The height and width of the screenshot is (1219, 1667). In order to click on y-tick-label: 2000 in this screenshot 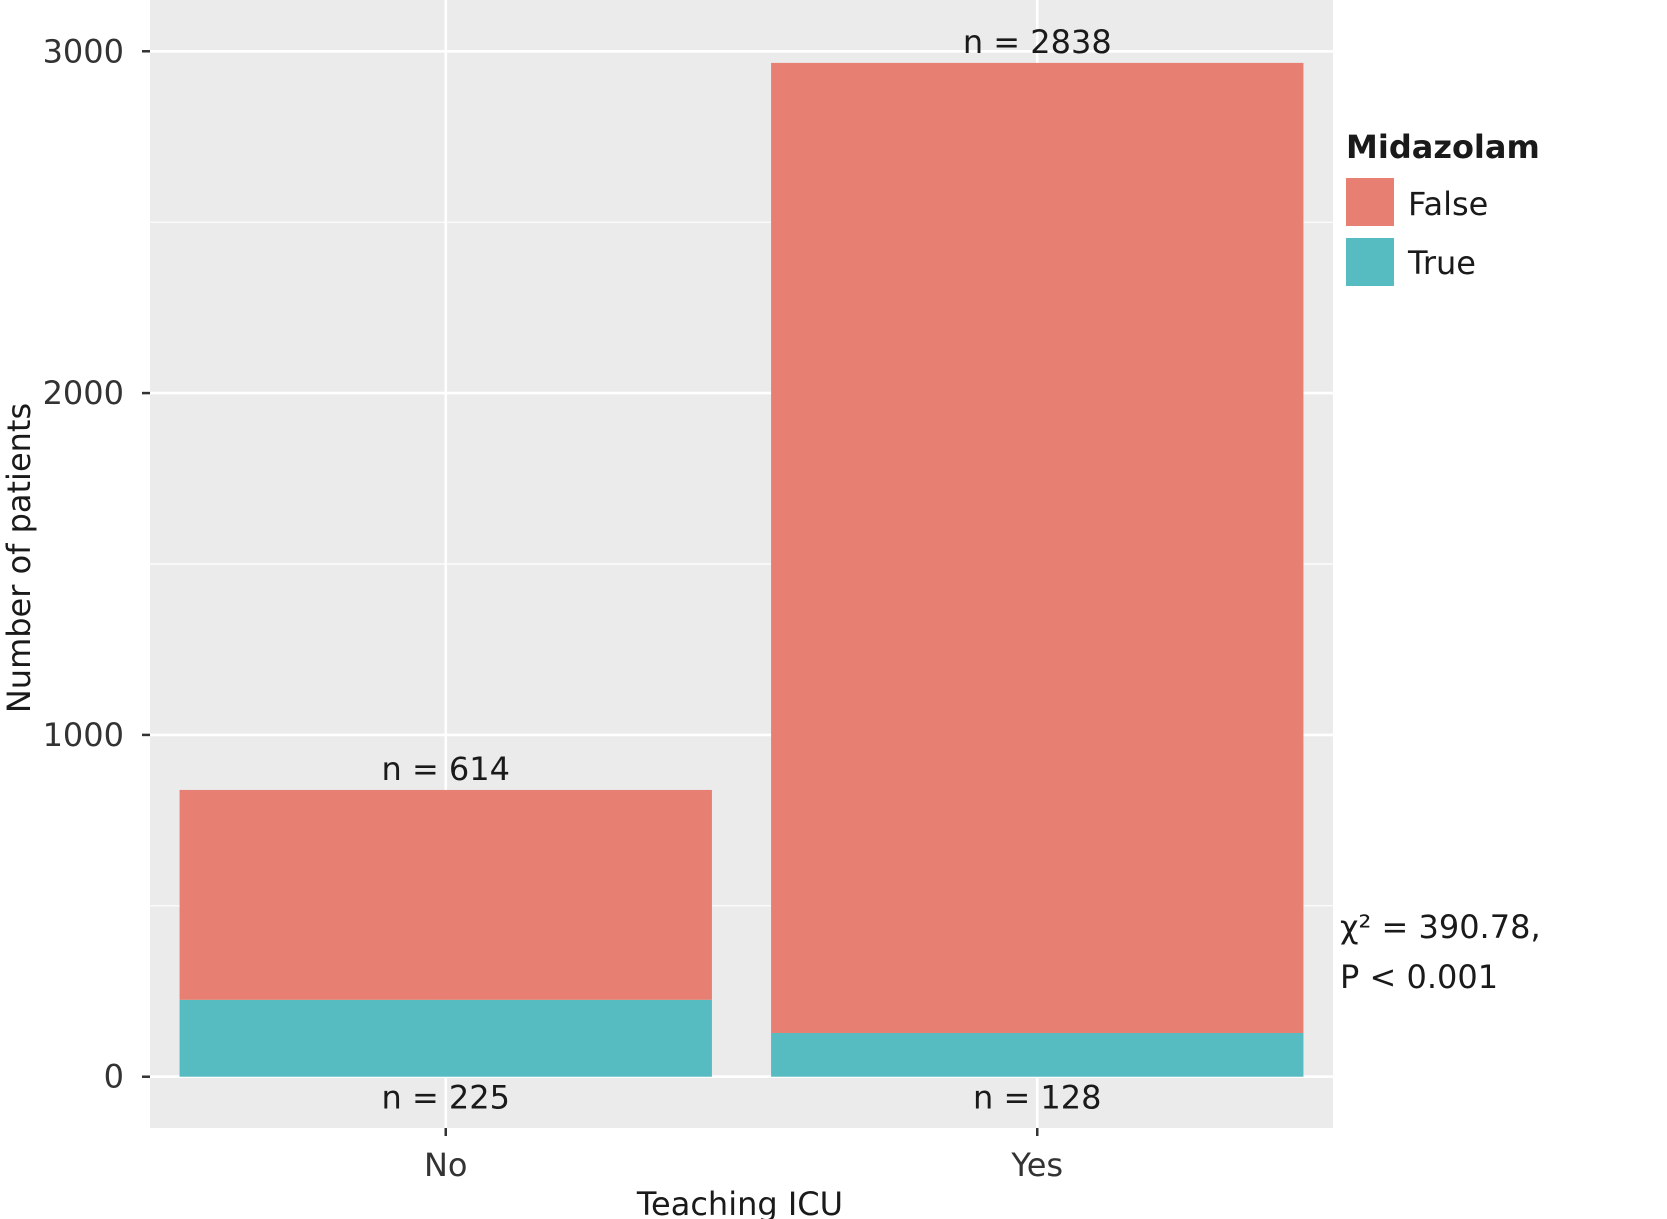, I will do `click(83, 393)`.